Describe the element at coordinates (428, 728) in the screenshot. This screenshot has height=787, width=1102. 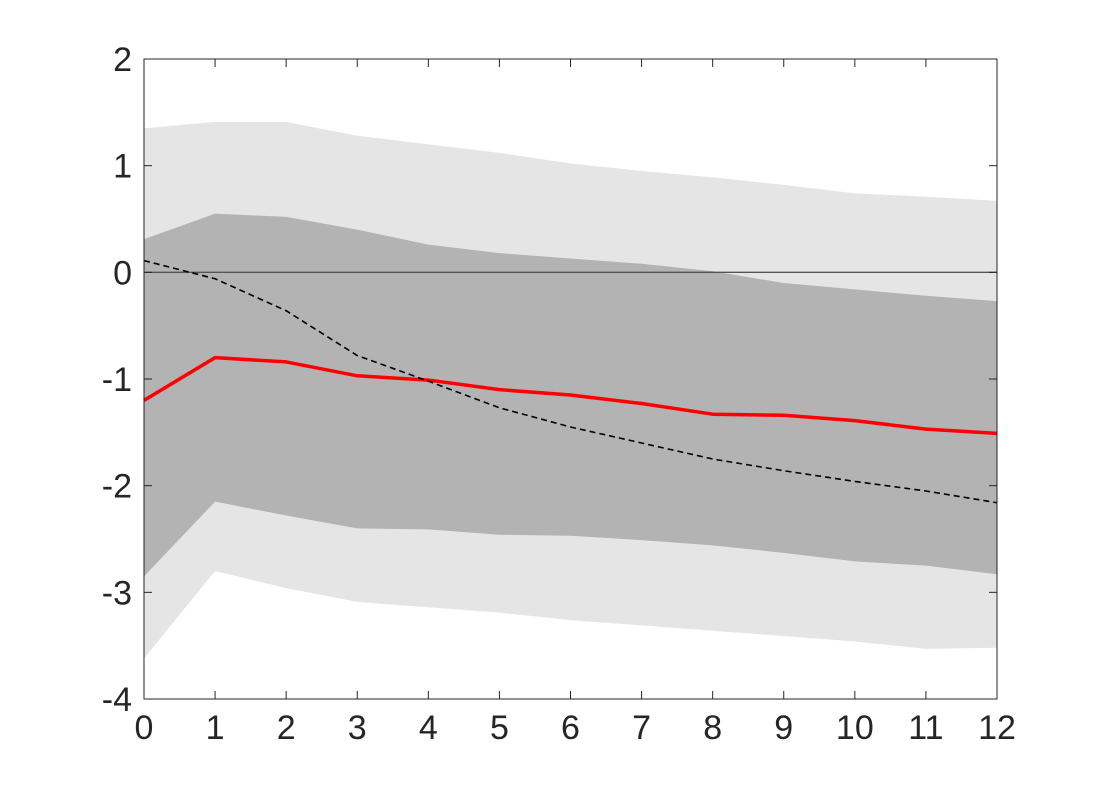
I see `x-tick-label: 4` at that location.